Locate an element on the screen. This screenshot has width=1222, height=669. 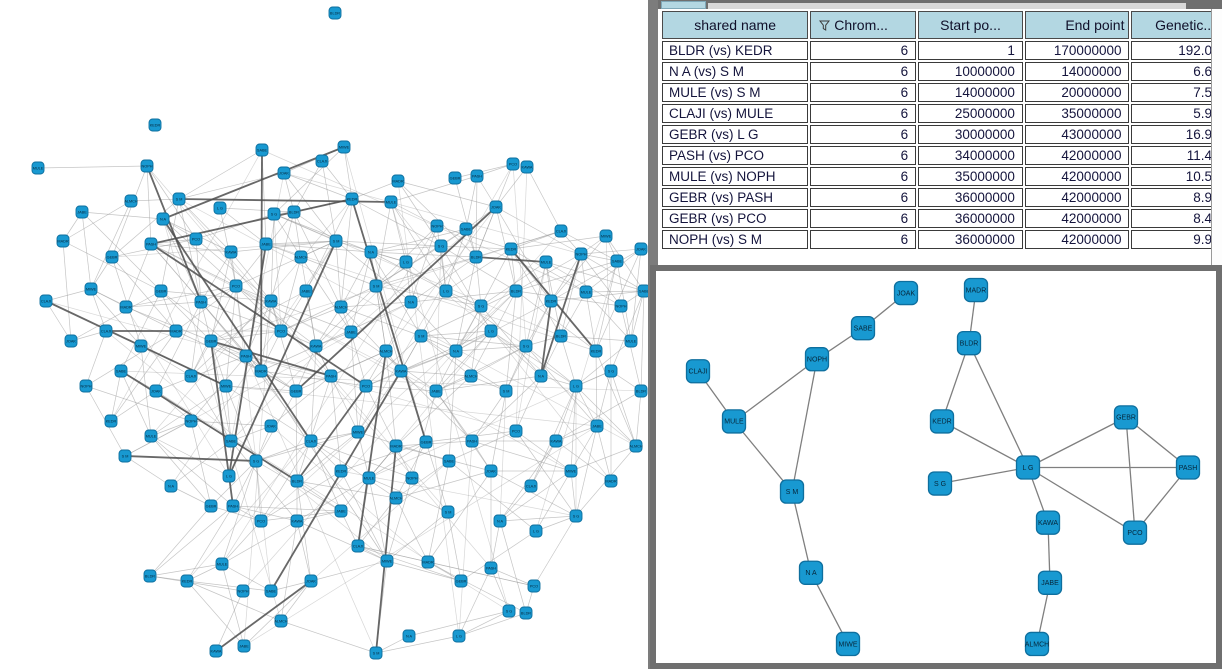
network-node: PCO is located at coordinates (516, 431).